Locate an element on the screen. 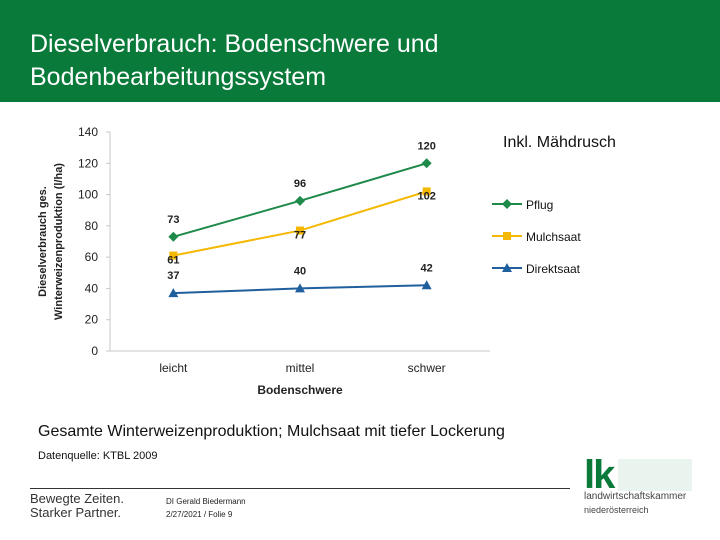 This screenshot has width=720, height=540. logo-text-line2: niederösterreich is located at coordinates (616, 510).